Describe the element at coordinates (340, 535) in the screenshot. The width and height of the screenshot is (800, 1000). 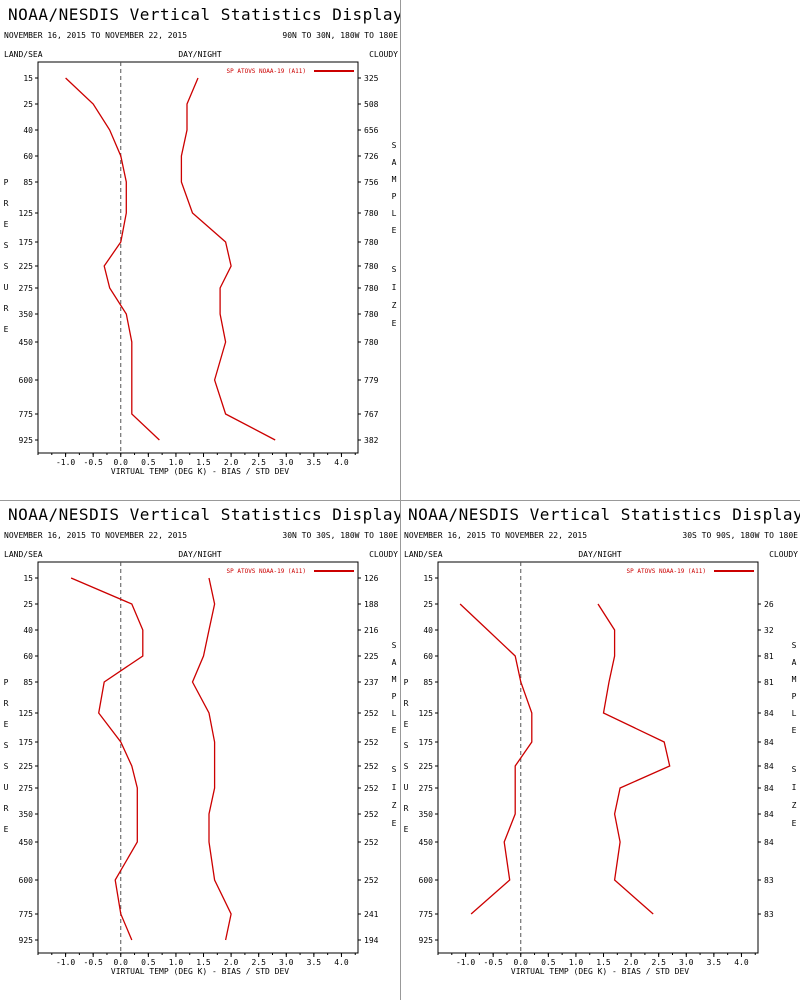
I see `region-label: 30N TO 30S, 180W TO 180E` at that location.